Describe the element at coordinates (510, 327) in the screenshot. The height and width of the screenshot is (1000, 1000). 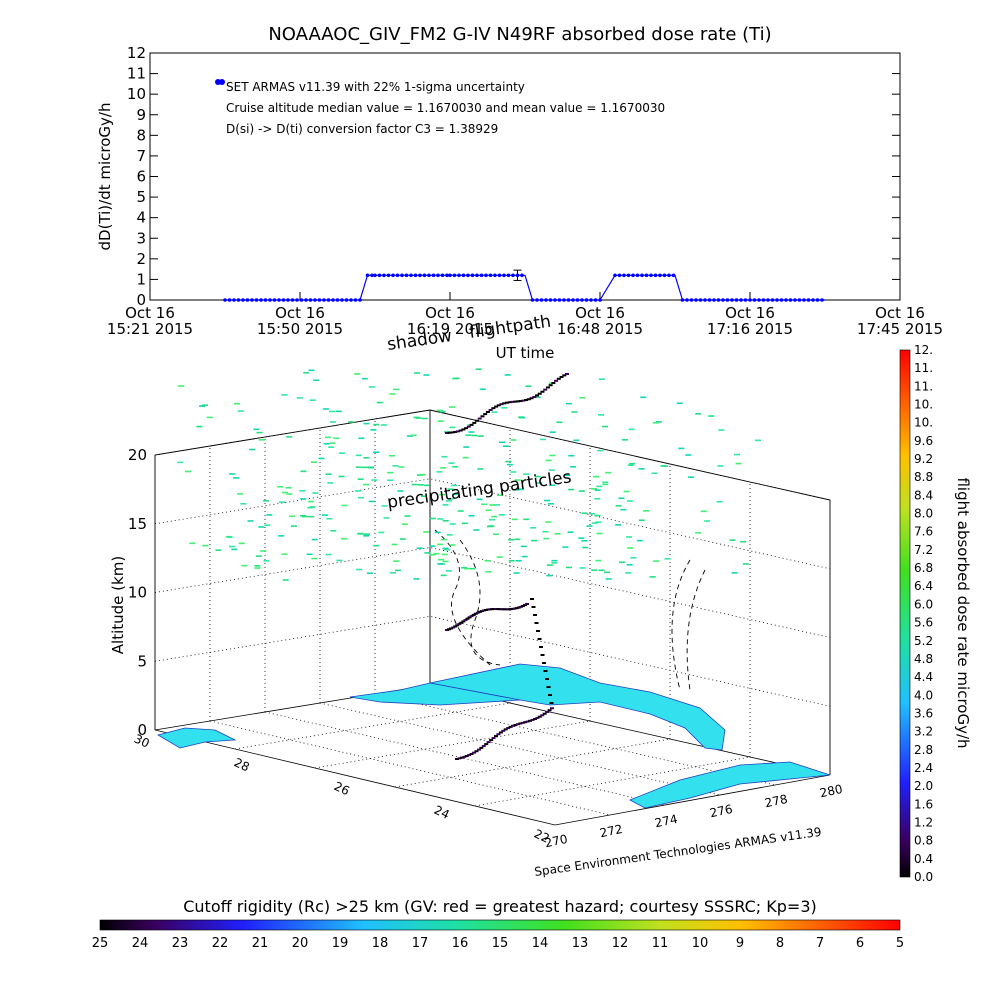
I see `flightpath-label: flightpath` at that location.